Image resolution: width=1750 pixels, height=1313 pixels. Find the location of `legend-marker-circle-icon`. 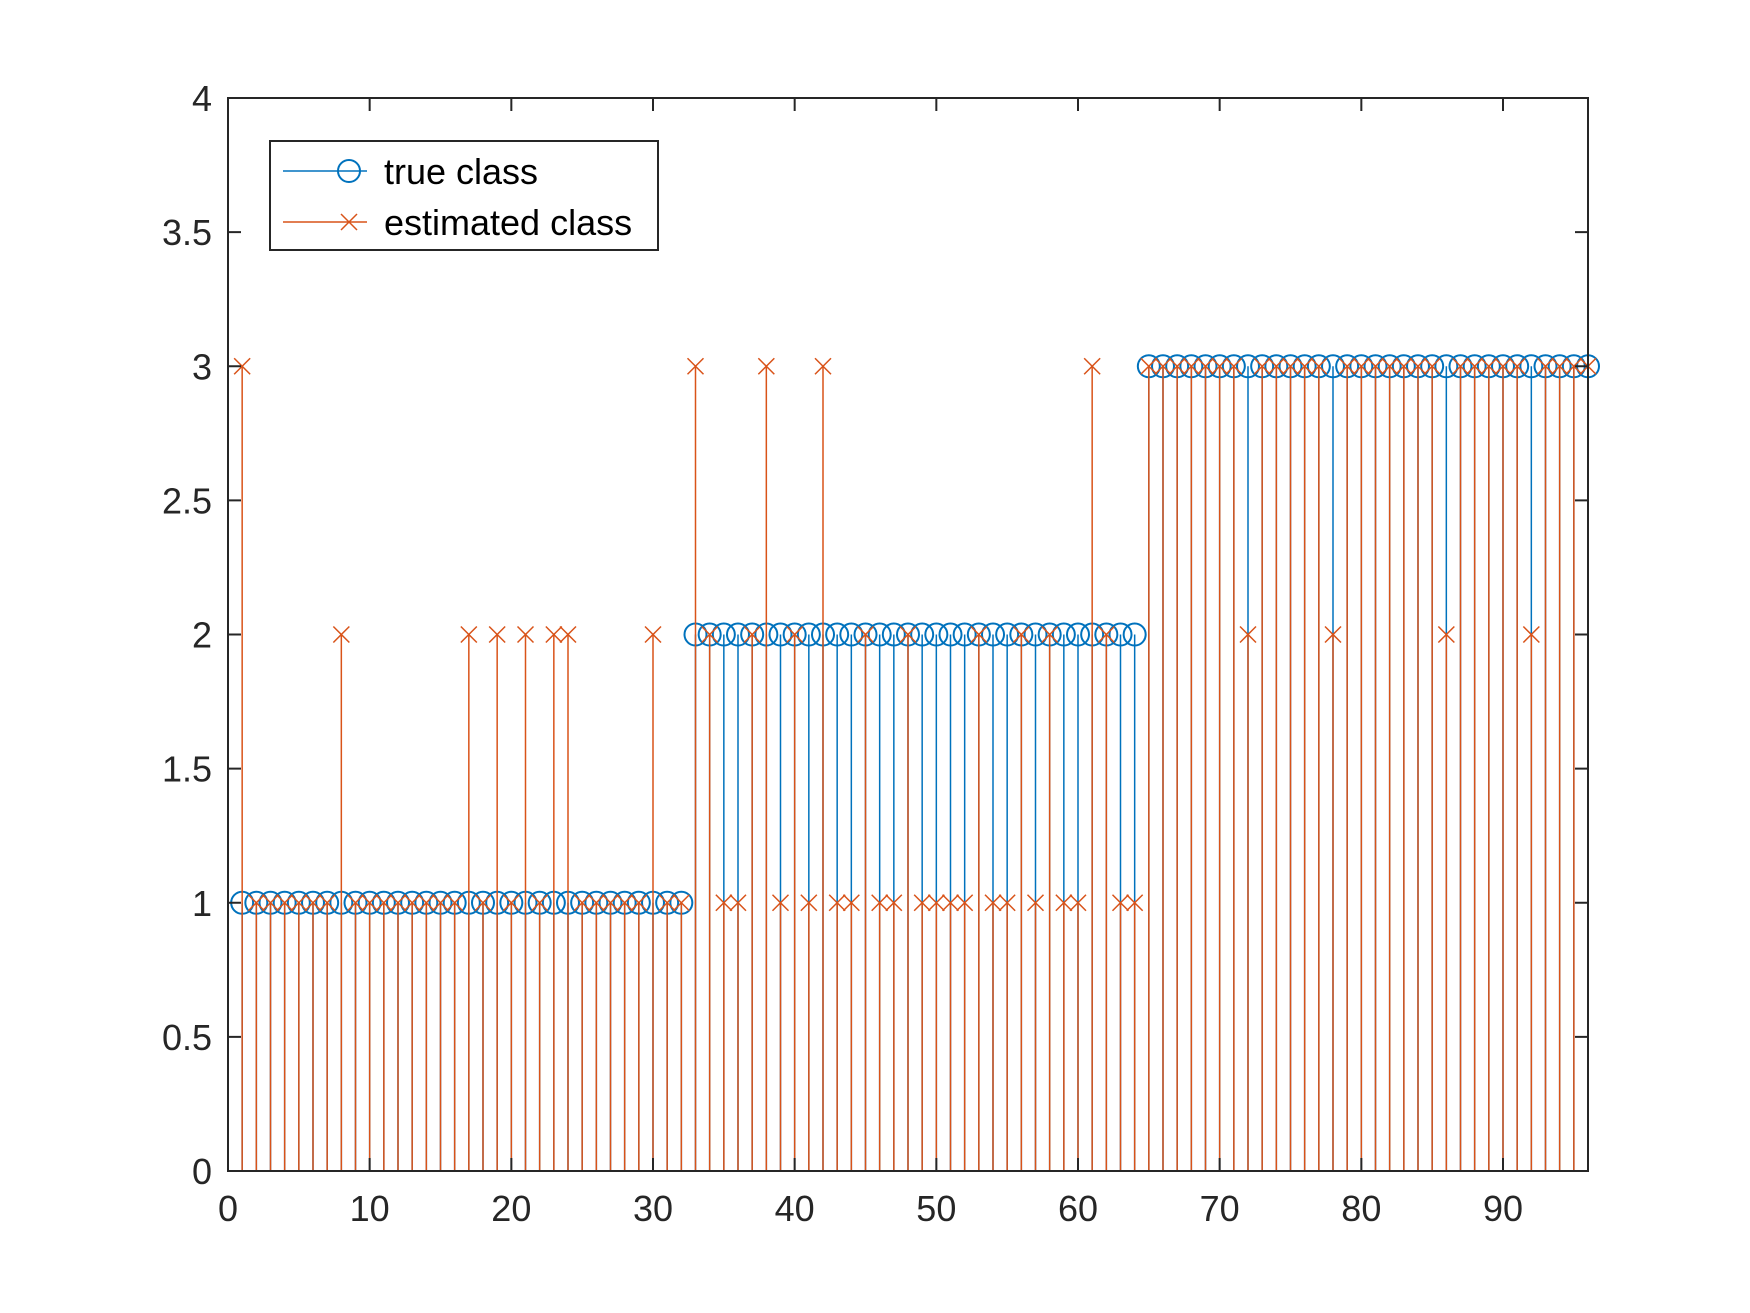

legend-marker-circle-icon is located at coordinates (349, 171).